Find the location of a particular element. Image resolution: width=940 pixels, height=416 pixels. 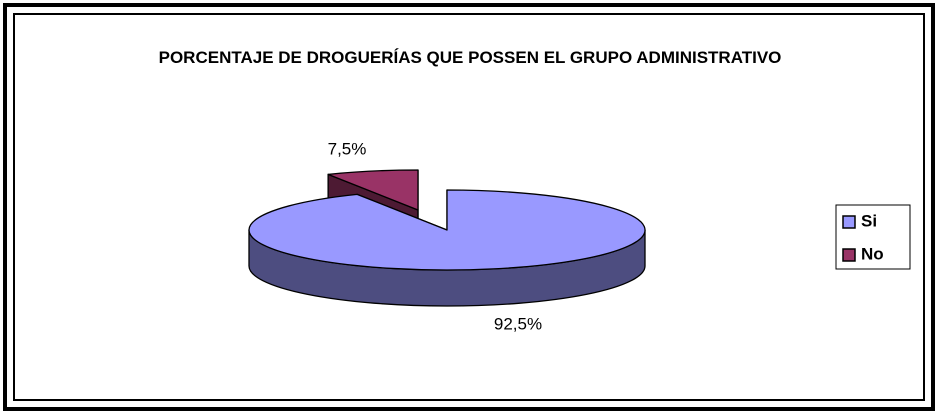

legend-label: Si is located at coordinates (869, 220).